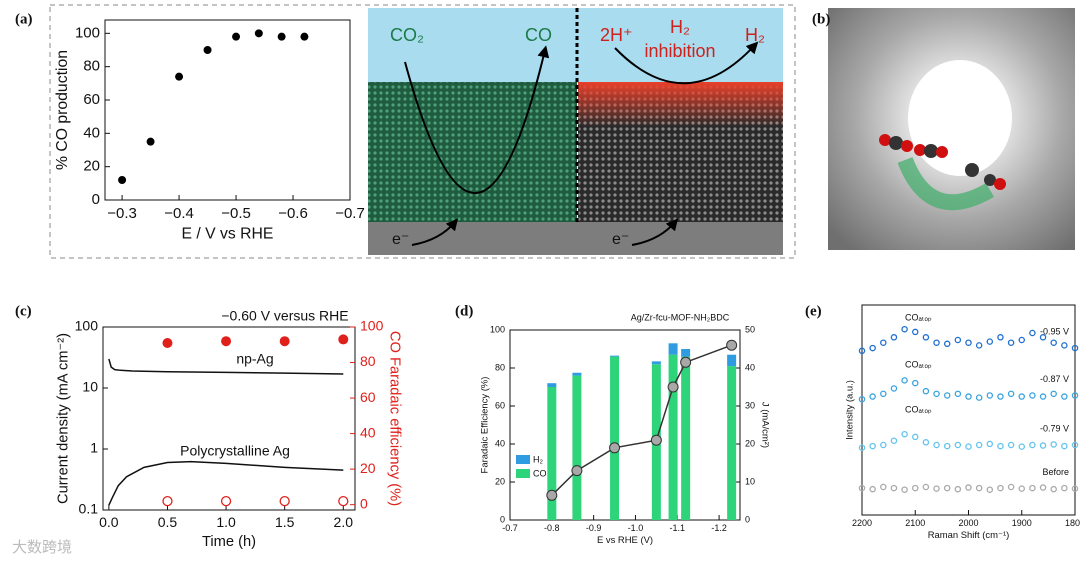 This screenshot has height=567, width=1080. I want to click on panel-label: (b), so click(821, 19).